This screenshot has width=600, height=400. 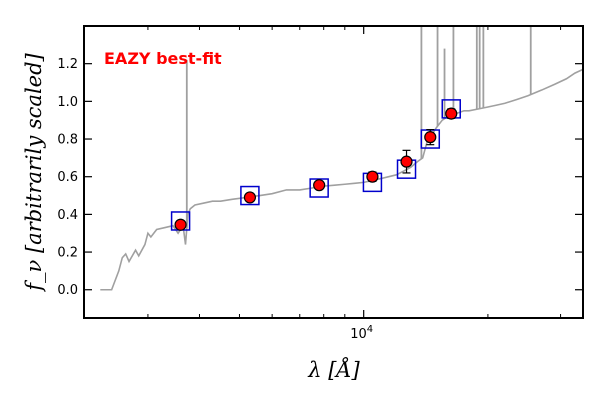 I want to click on x-tick-label-exponent-0: 4, so click(x=370, y=329).